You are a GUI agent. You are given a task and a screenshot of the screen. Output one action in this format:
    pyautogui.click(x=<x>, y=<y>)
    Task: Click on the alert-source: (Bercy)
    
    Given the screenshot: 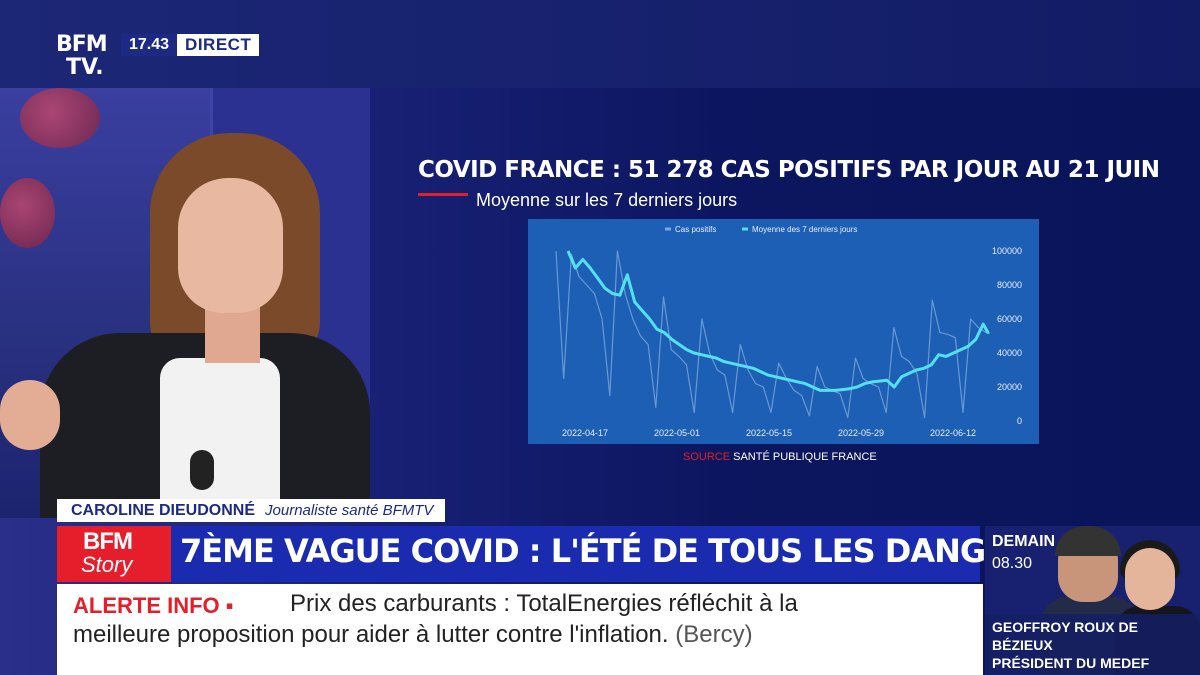 What is the action you would take?
    pyautogui.click(x=714, y=634)
    